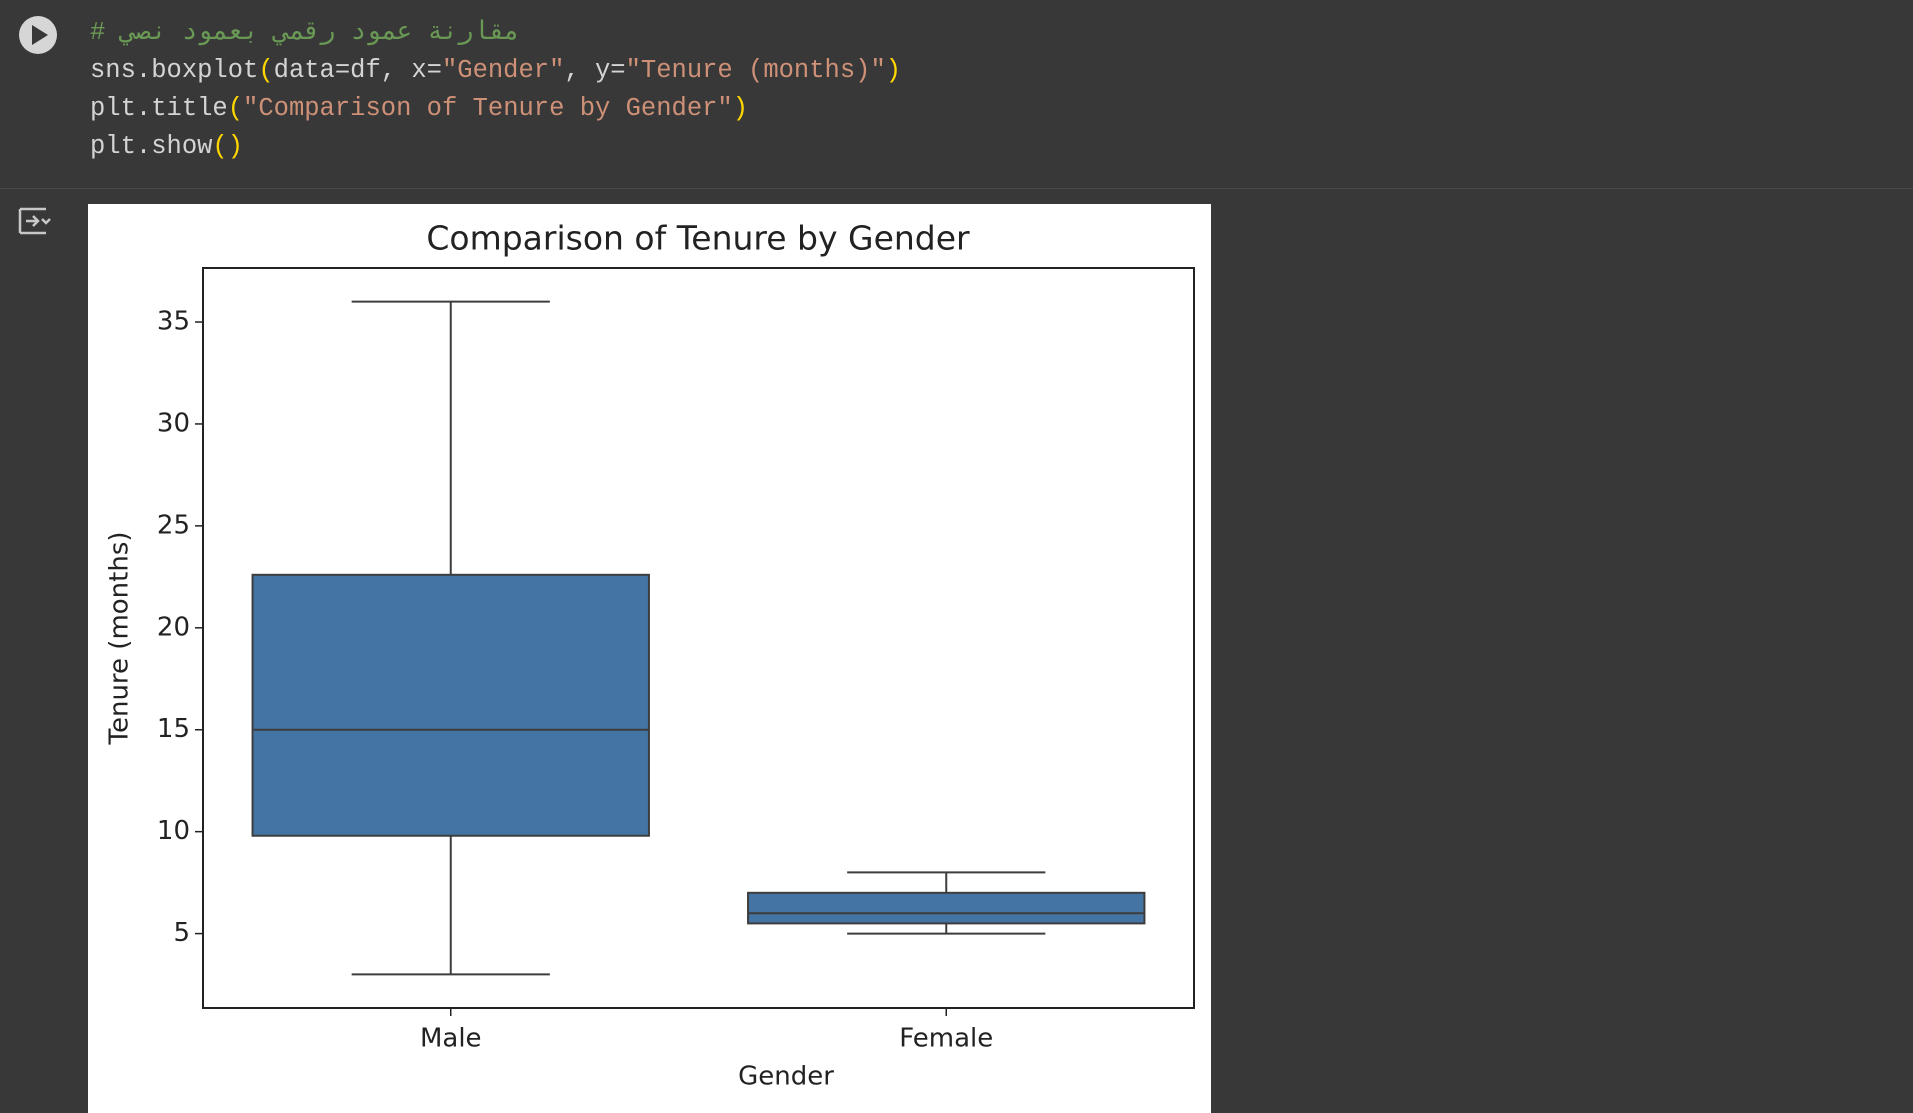 The image size is (1913, 1113). What do you see at coordinates (503, 70) in the screenshot?
I see `code-token: "Gender"` at bounding box center [503, 70].